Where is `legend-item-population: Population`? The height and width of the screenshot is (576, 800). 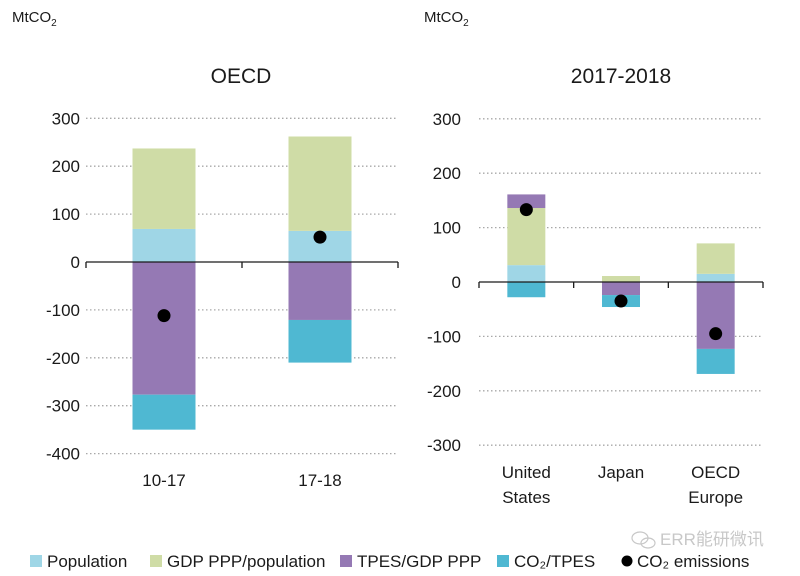 legend-item-population: Population is located at coordinates (78, 561).